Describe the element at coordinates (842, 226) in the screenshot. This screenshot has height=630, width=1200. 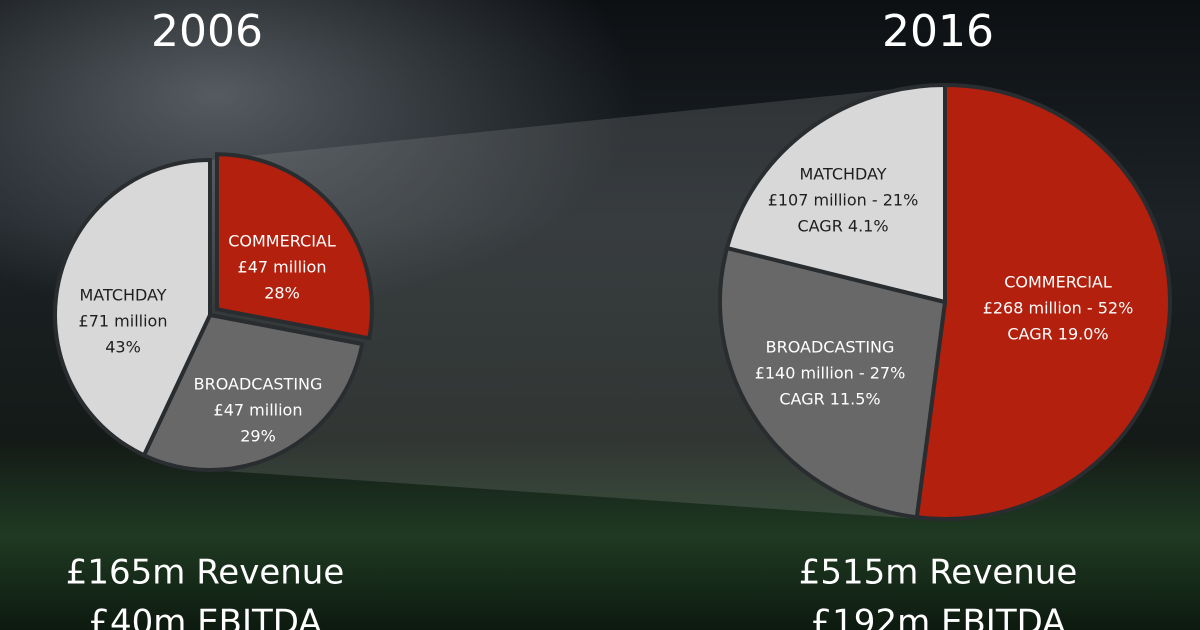
I see `slice-cagr: CAGR 4.1%` at that location.